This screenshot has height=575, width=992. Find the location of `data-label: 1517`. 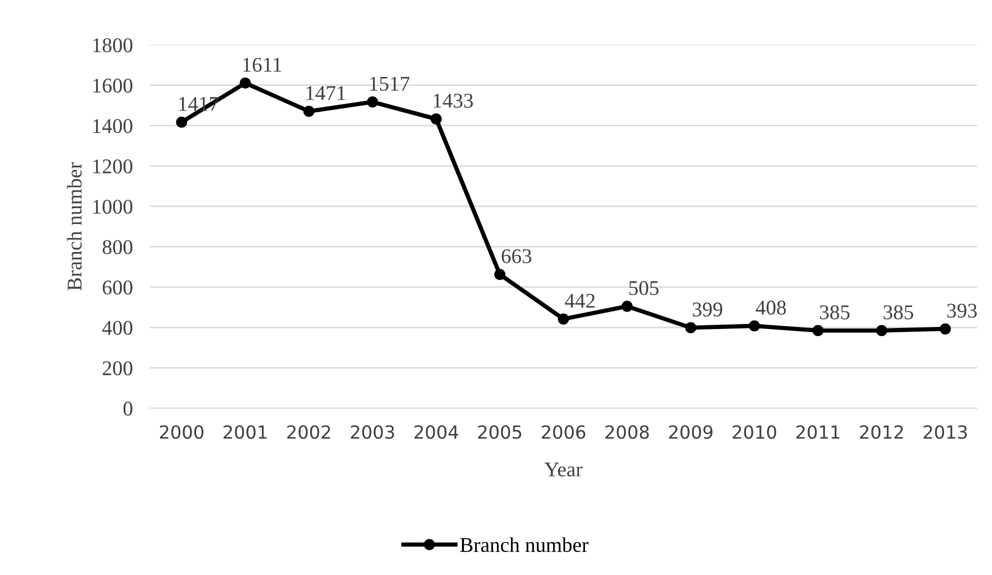

data-label: 1517 is located at coordinates (390, 83).